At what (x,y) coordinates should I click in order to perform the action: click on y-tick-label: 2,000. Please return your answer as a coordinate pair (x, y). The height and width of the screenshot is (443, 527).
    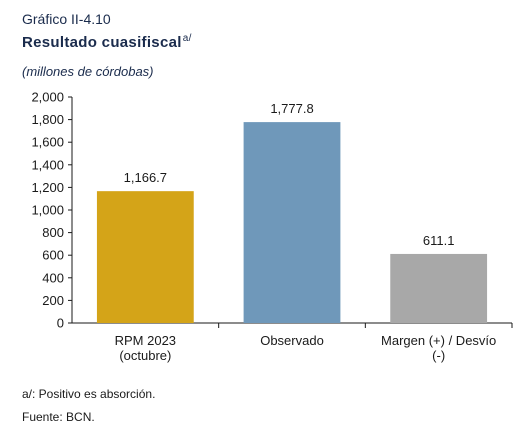
    Looking at the image, I should click on (47, 97).